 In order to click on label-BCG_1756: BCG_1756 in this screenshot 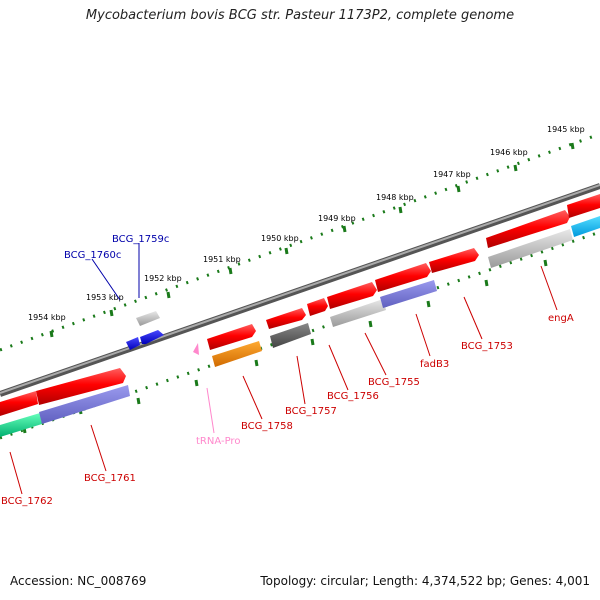, I will do `click(353, 396)`.